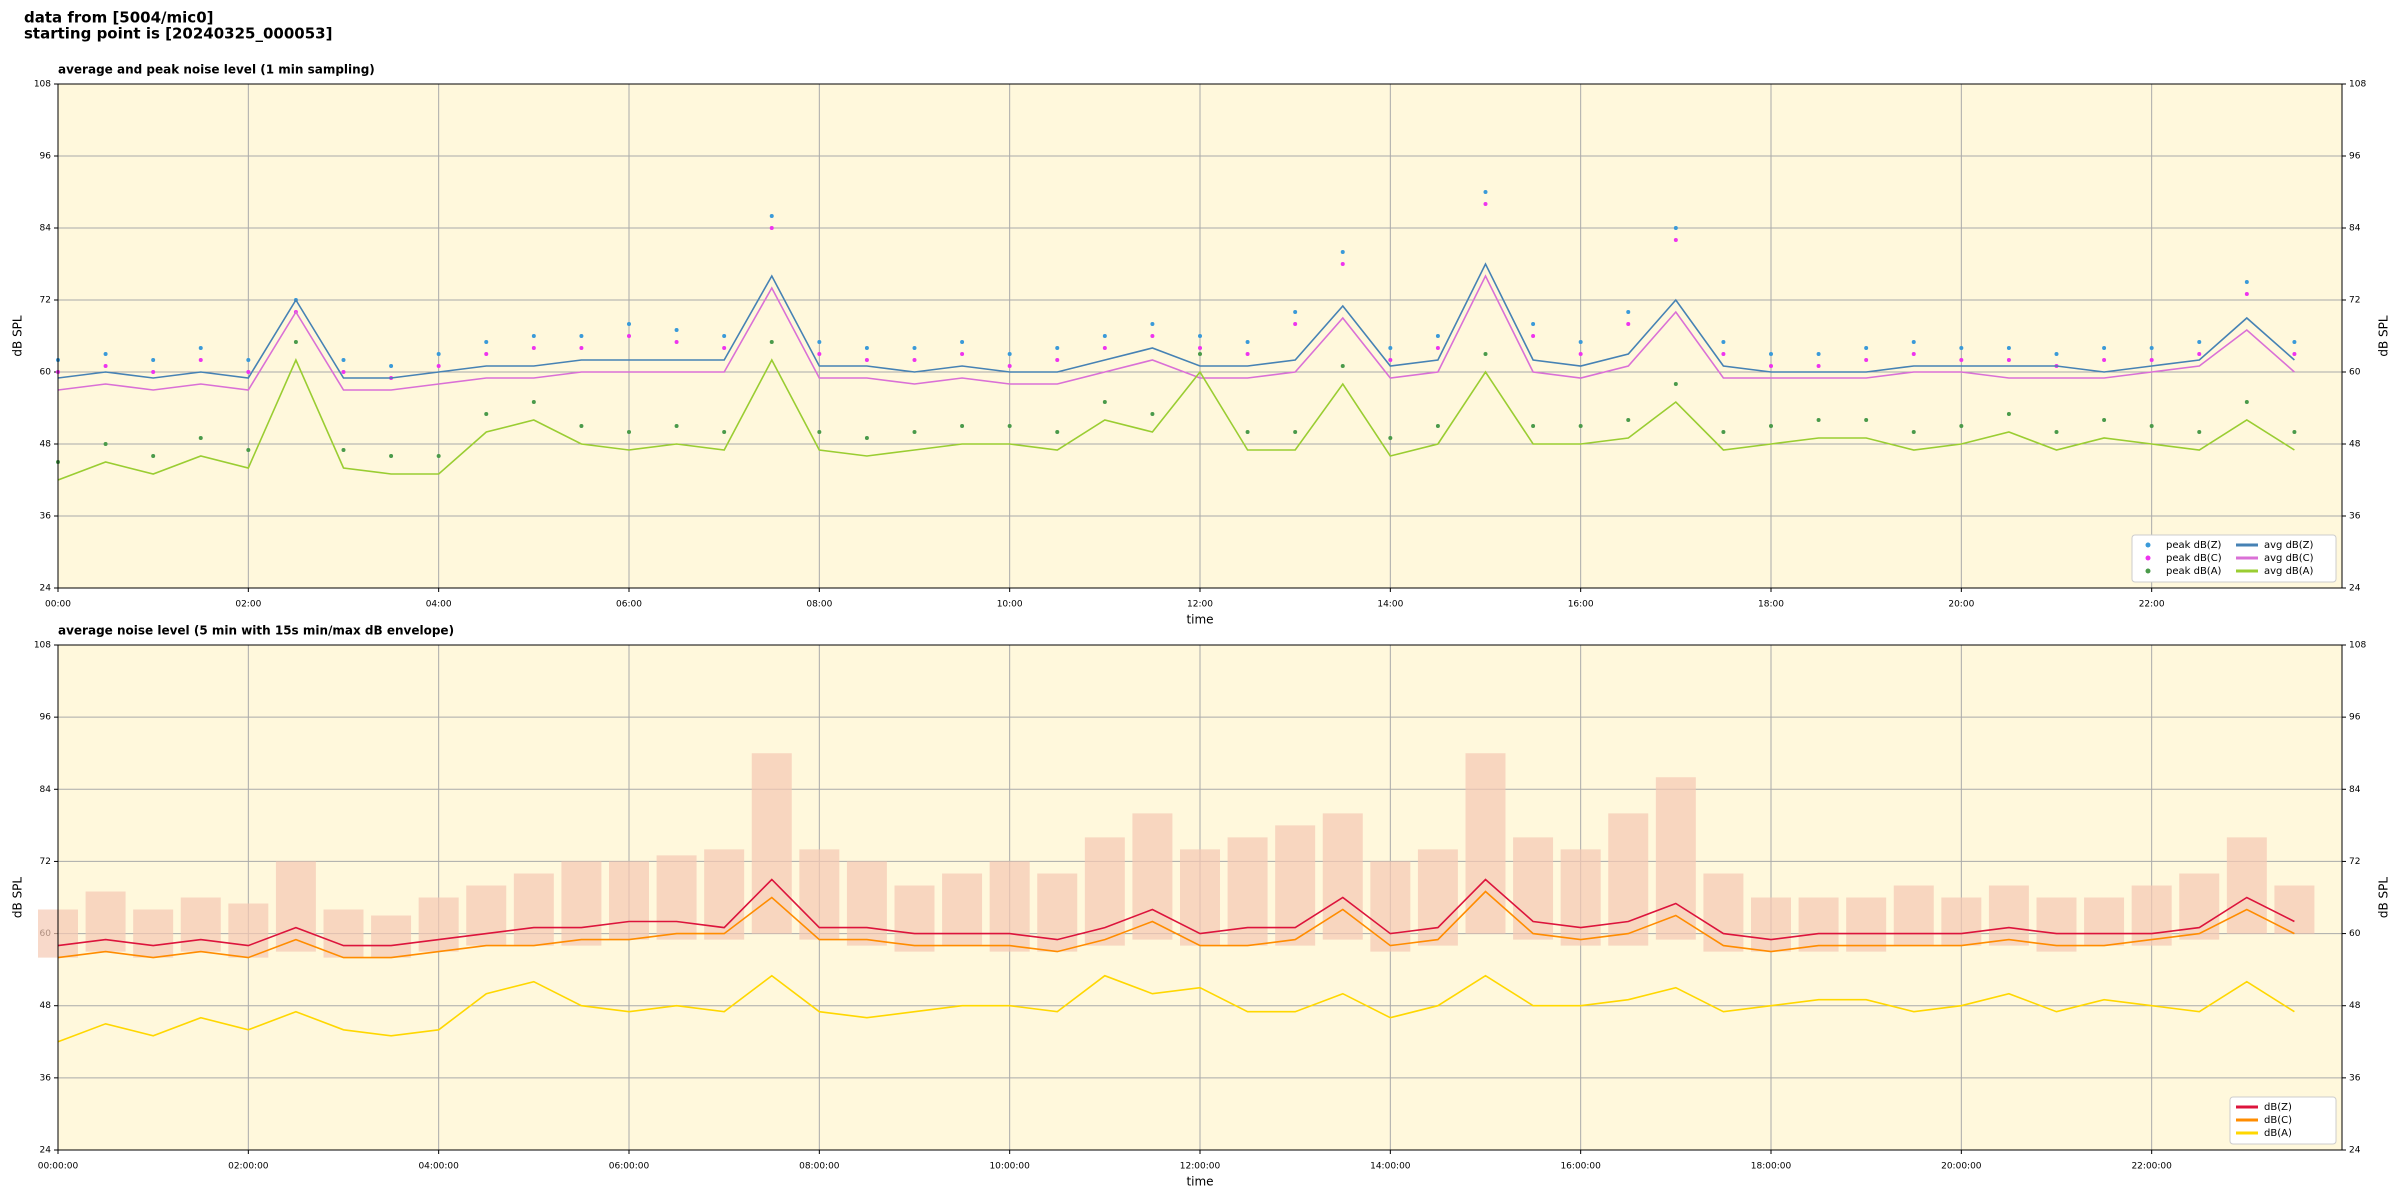 This screenshot has height=1200, width=2400. What do you see at coordinates (2357, 85) in the screenshot?
I see `y2-tick-label: 108` at bounding box center [2357, 85].